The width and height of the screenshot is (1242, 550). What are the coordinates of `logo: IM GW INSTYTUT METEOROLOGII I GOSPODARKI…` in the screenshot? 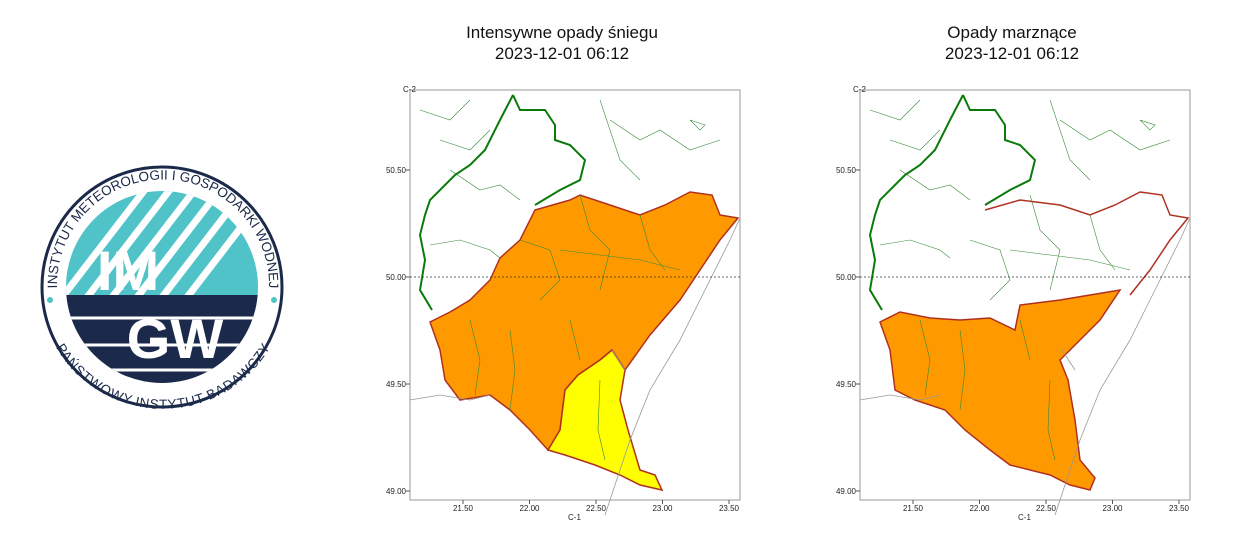 It's located at (162, 288).